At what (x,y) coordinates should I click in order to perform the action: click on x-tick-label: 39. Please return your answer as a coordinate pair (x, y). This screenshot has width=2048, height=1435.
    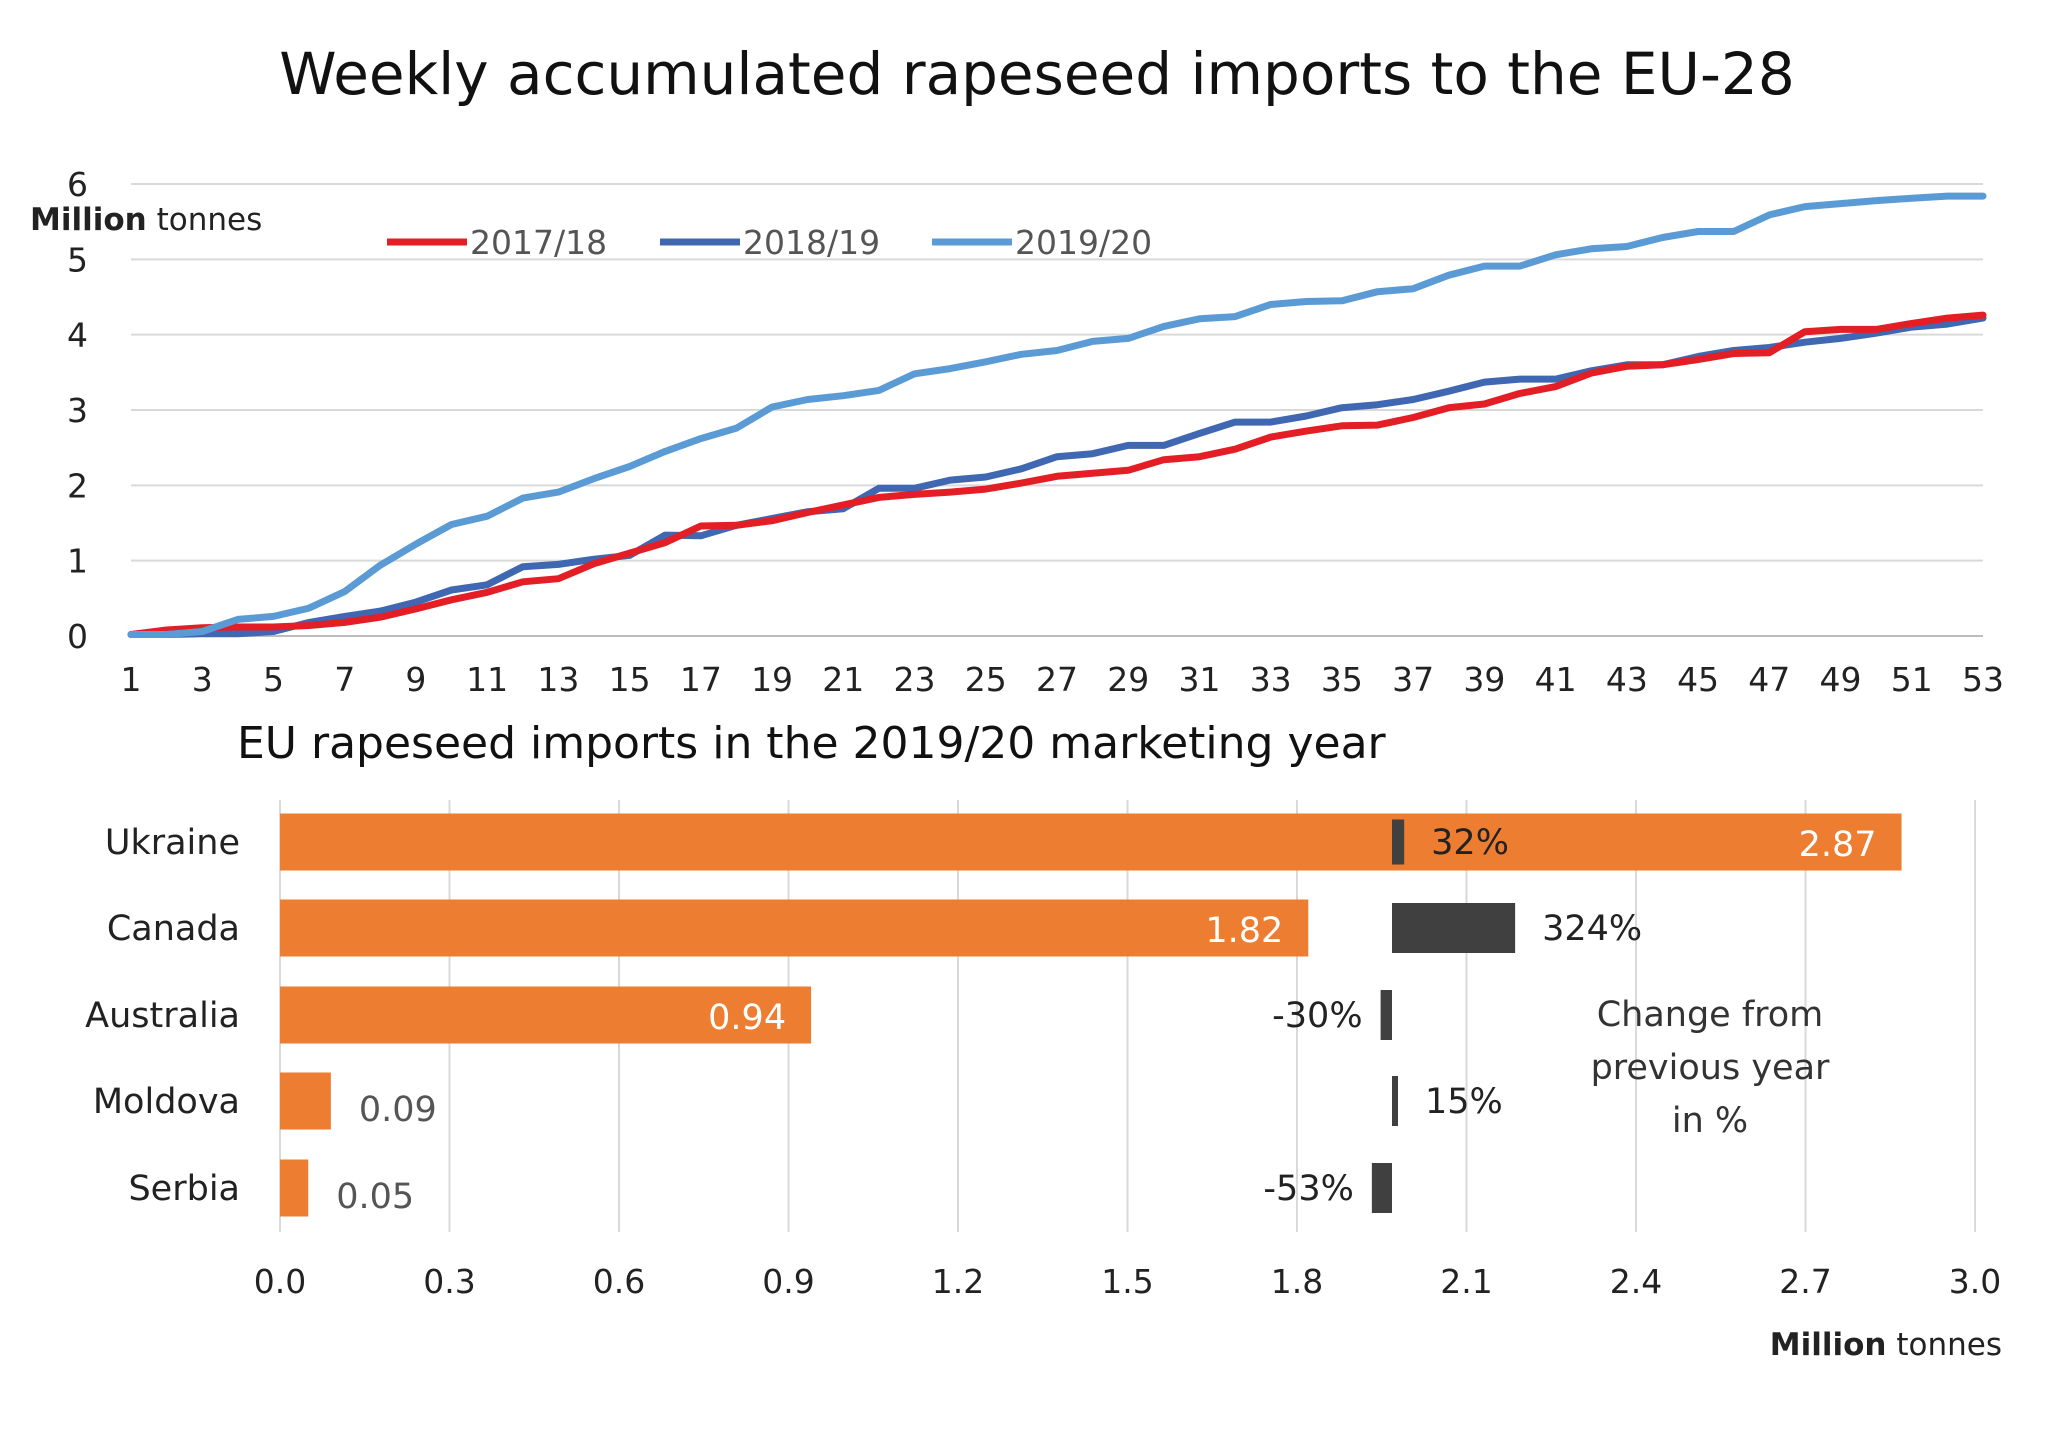
    Looking at the image, I should click on (1484, 679).